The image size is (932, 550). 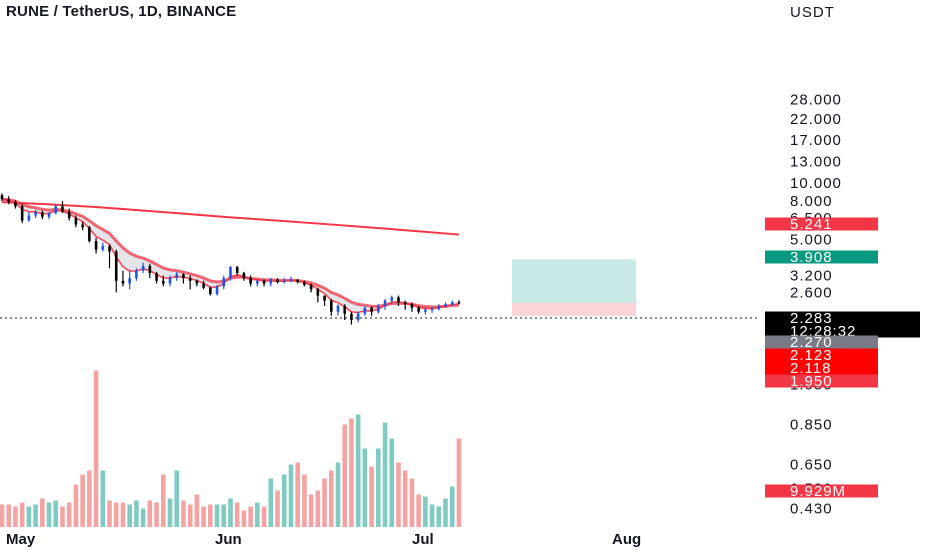 What do you see at coordinates (574, 281) in the screenshot?
I see `target-zone` at bounding box center [574, 281].